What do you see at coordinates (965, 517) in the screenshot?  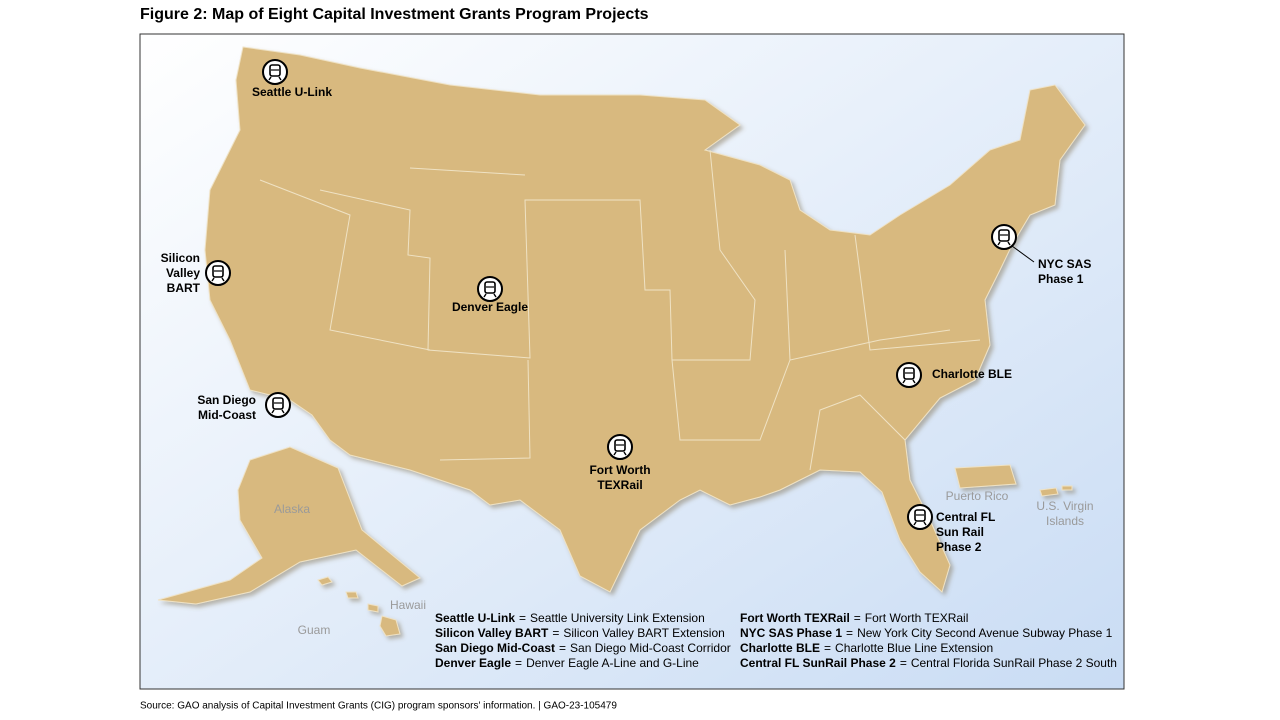 I see `project-label: Central FL` at bounding box center [965, 517].